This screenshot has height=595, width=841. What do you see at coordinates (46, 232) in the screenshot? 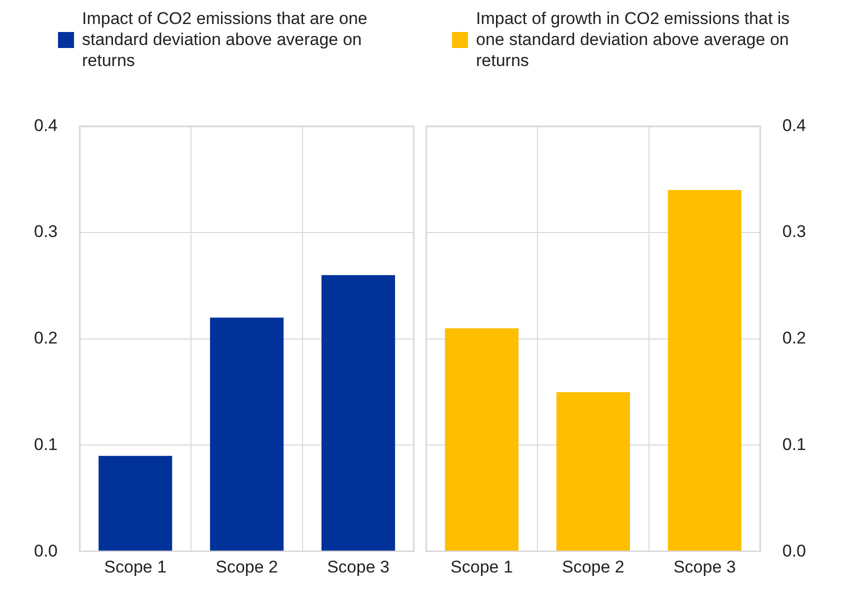
I see `y-tick-label: 0.3` at bounding box center [46, 232].